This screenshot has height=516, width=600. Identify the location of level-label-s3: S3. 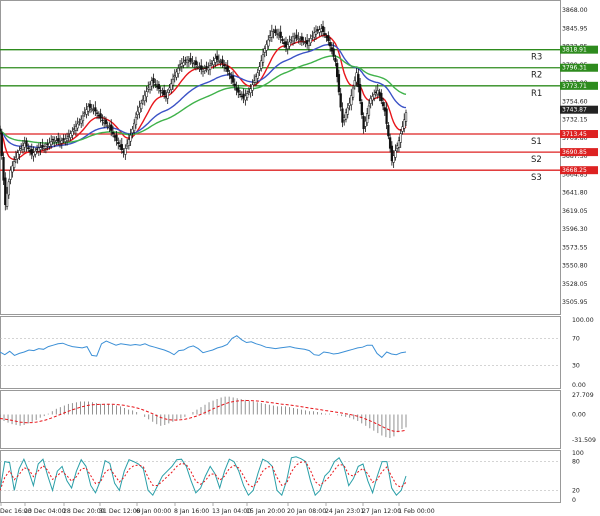
(536, 178).